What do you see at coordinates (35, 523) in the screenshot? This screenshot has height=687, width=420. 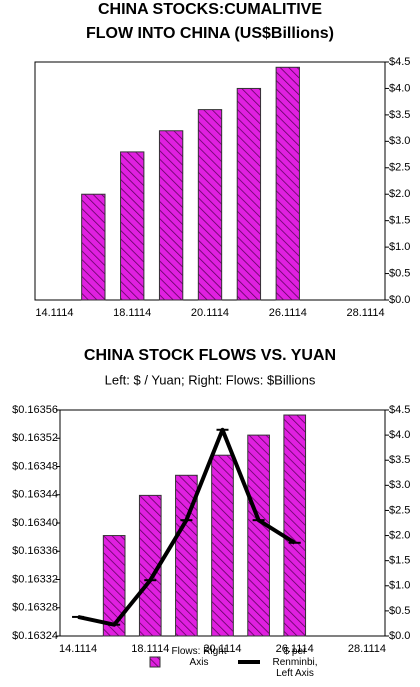 I see `y-tick-label: $0.16340` at bounding box center [35, 523].